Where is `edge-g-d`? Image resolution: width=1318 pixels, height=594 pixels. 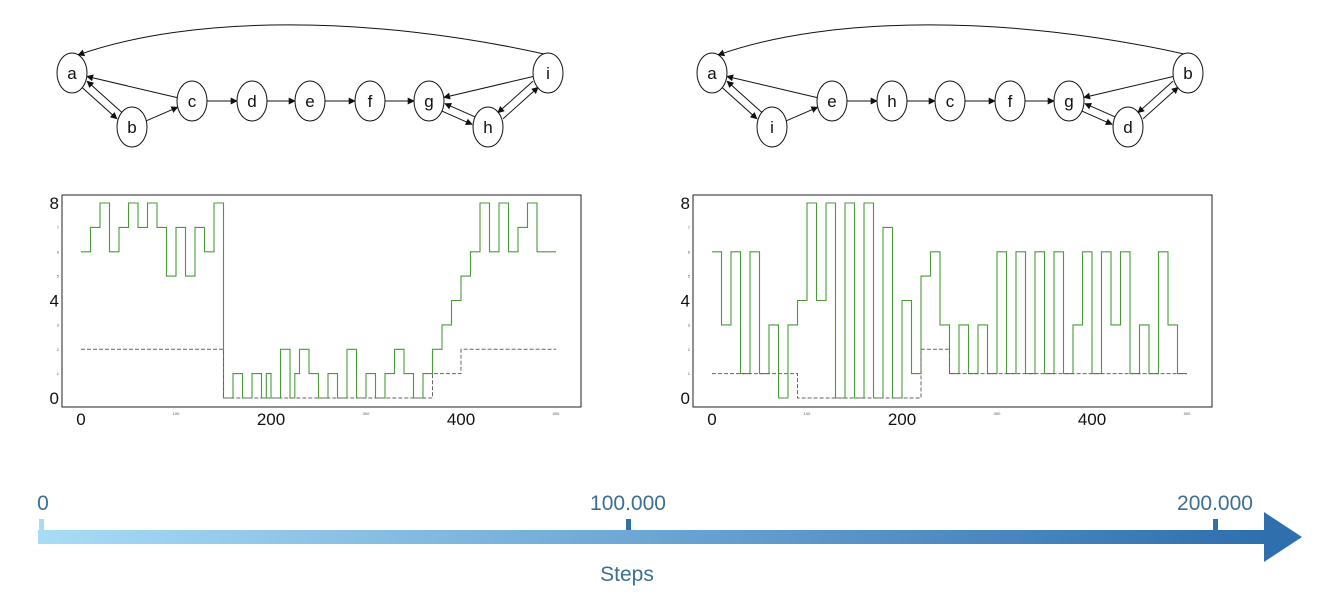 edge-g-d is located at coordinates (1097, 118).